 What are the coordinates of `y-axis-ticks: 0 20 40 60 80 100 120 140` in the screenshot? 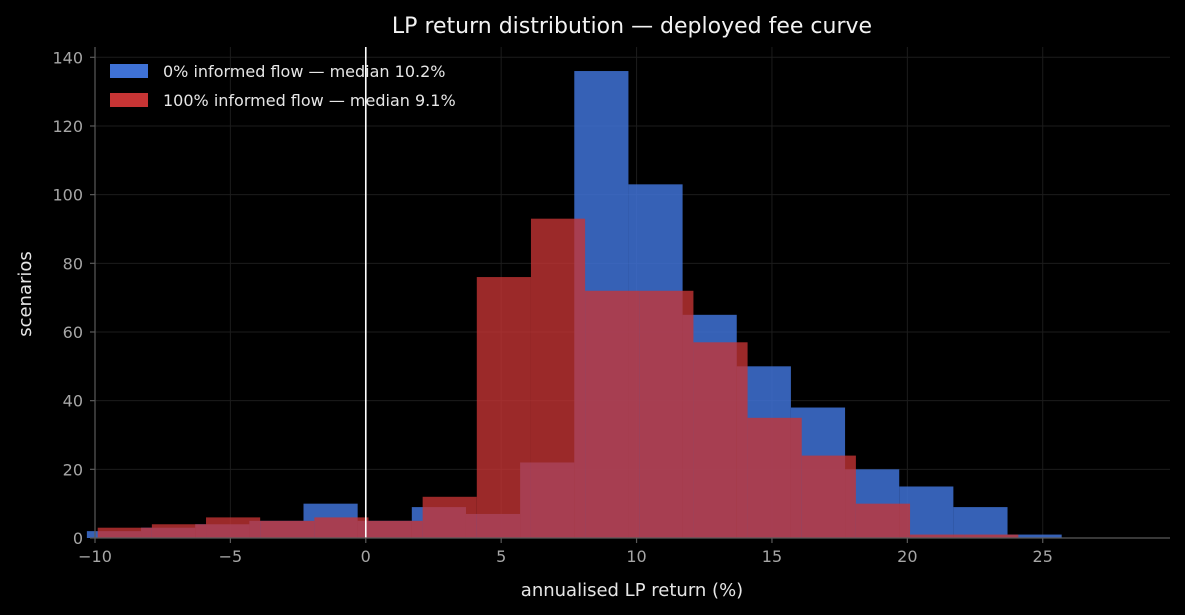 It's located at (73, 298).